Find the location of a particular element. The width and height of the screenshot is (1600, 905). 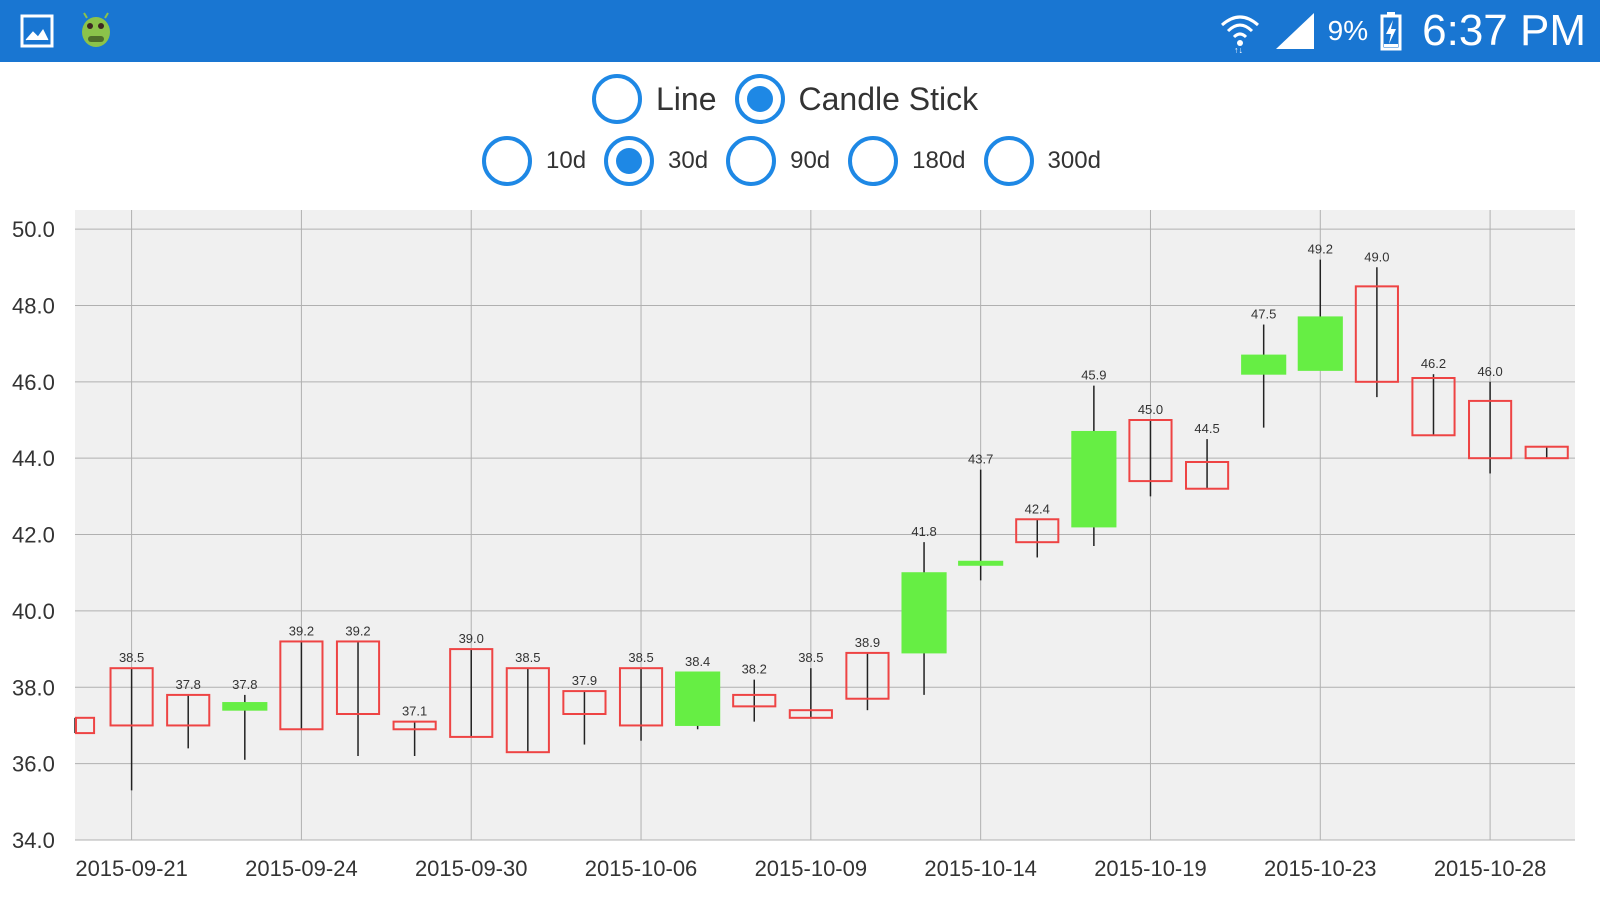

radio-line-label: Line is located at coordinates (686, 98).